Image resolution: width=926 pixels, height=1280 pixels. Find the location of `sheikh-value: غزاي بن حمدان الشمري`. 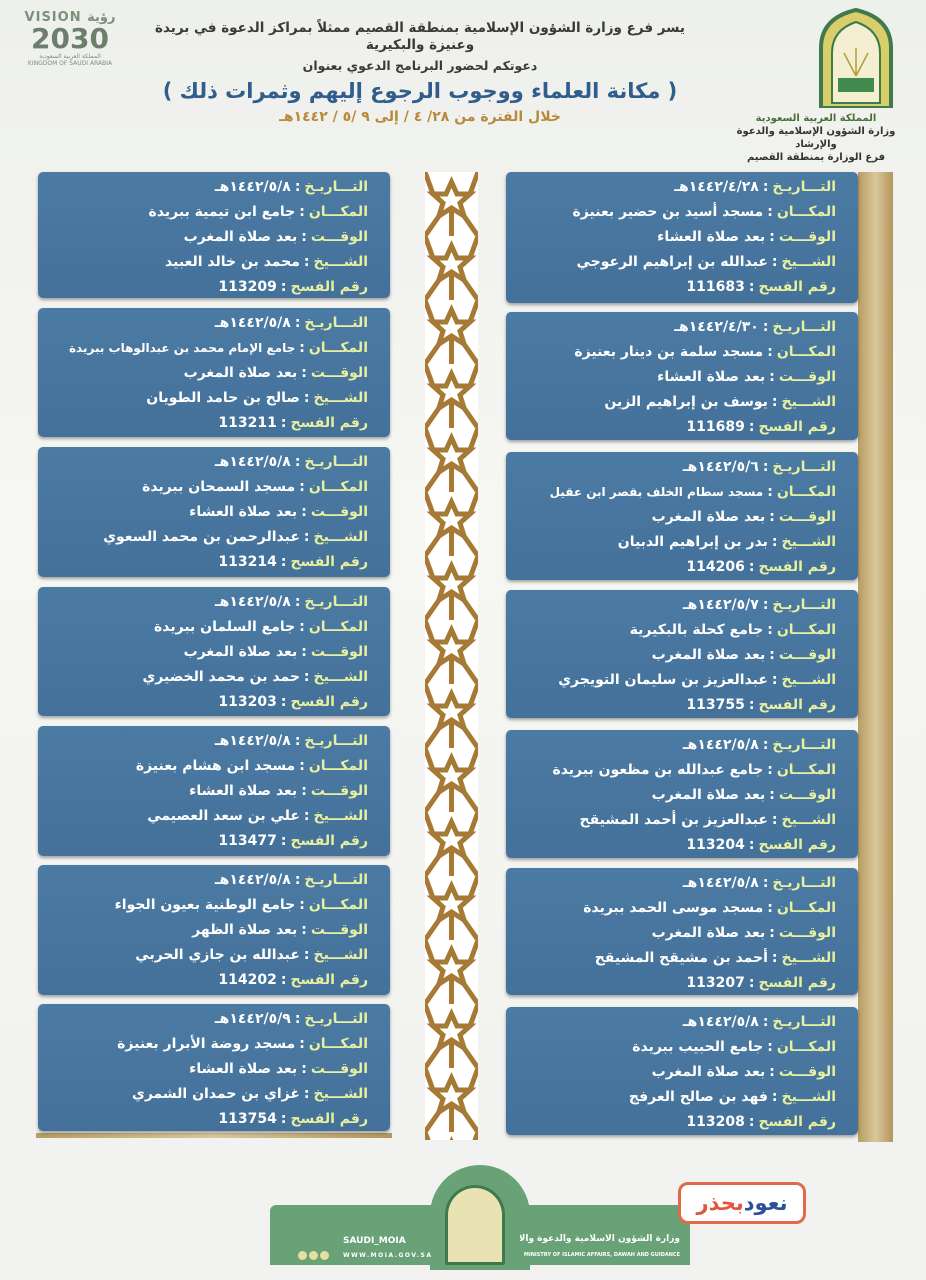

sheikh-value: غزاي بن حمدان الشمري is located at coordinates (216, 1094).